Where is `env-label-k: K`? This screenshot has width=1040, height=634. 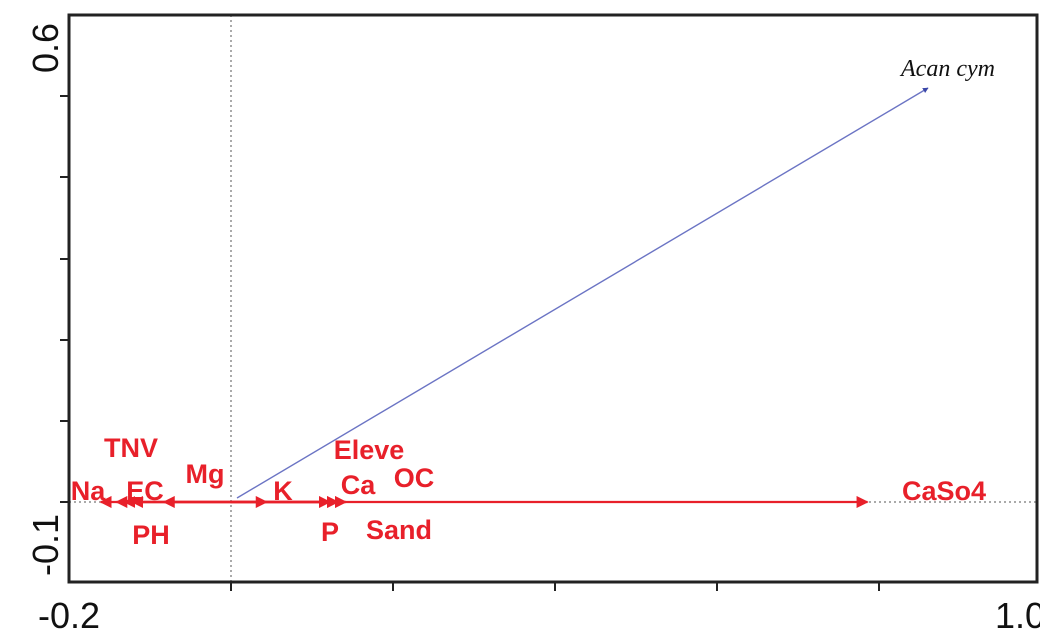 env-label-k: K is located at coordinates (283, 491).